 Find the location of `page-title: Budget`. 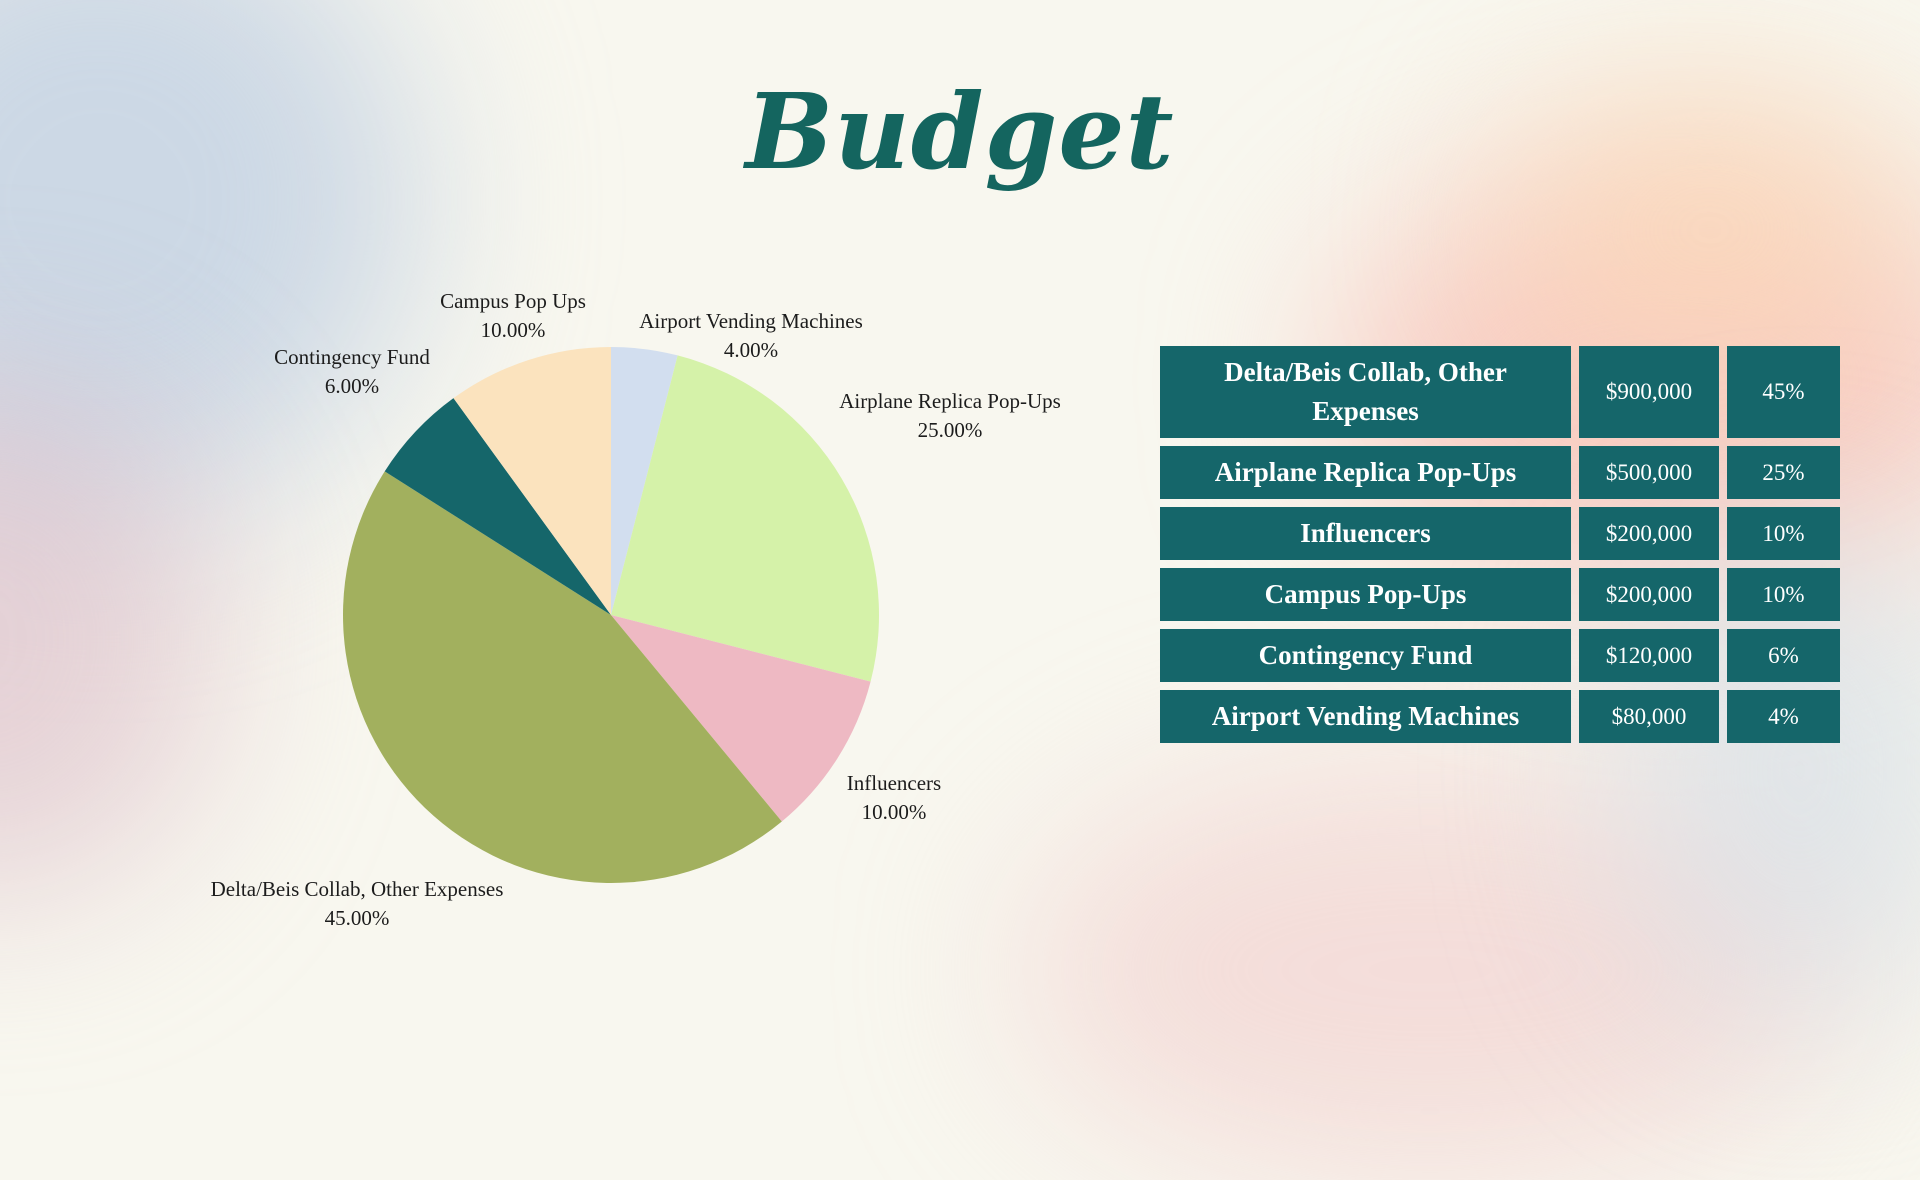

page-title: Budget is located at coordinates (960, 131).